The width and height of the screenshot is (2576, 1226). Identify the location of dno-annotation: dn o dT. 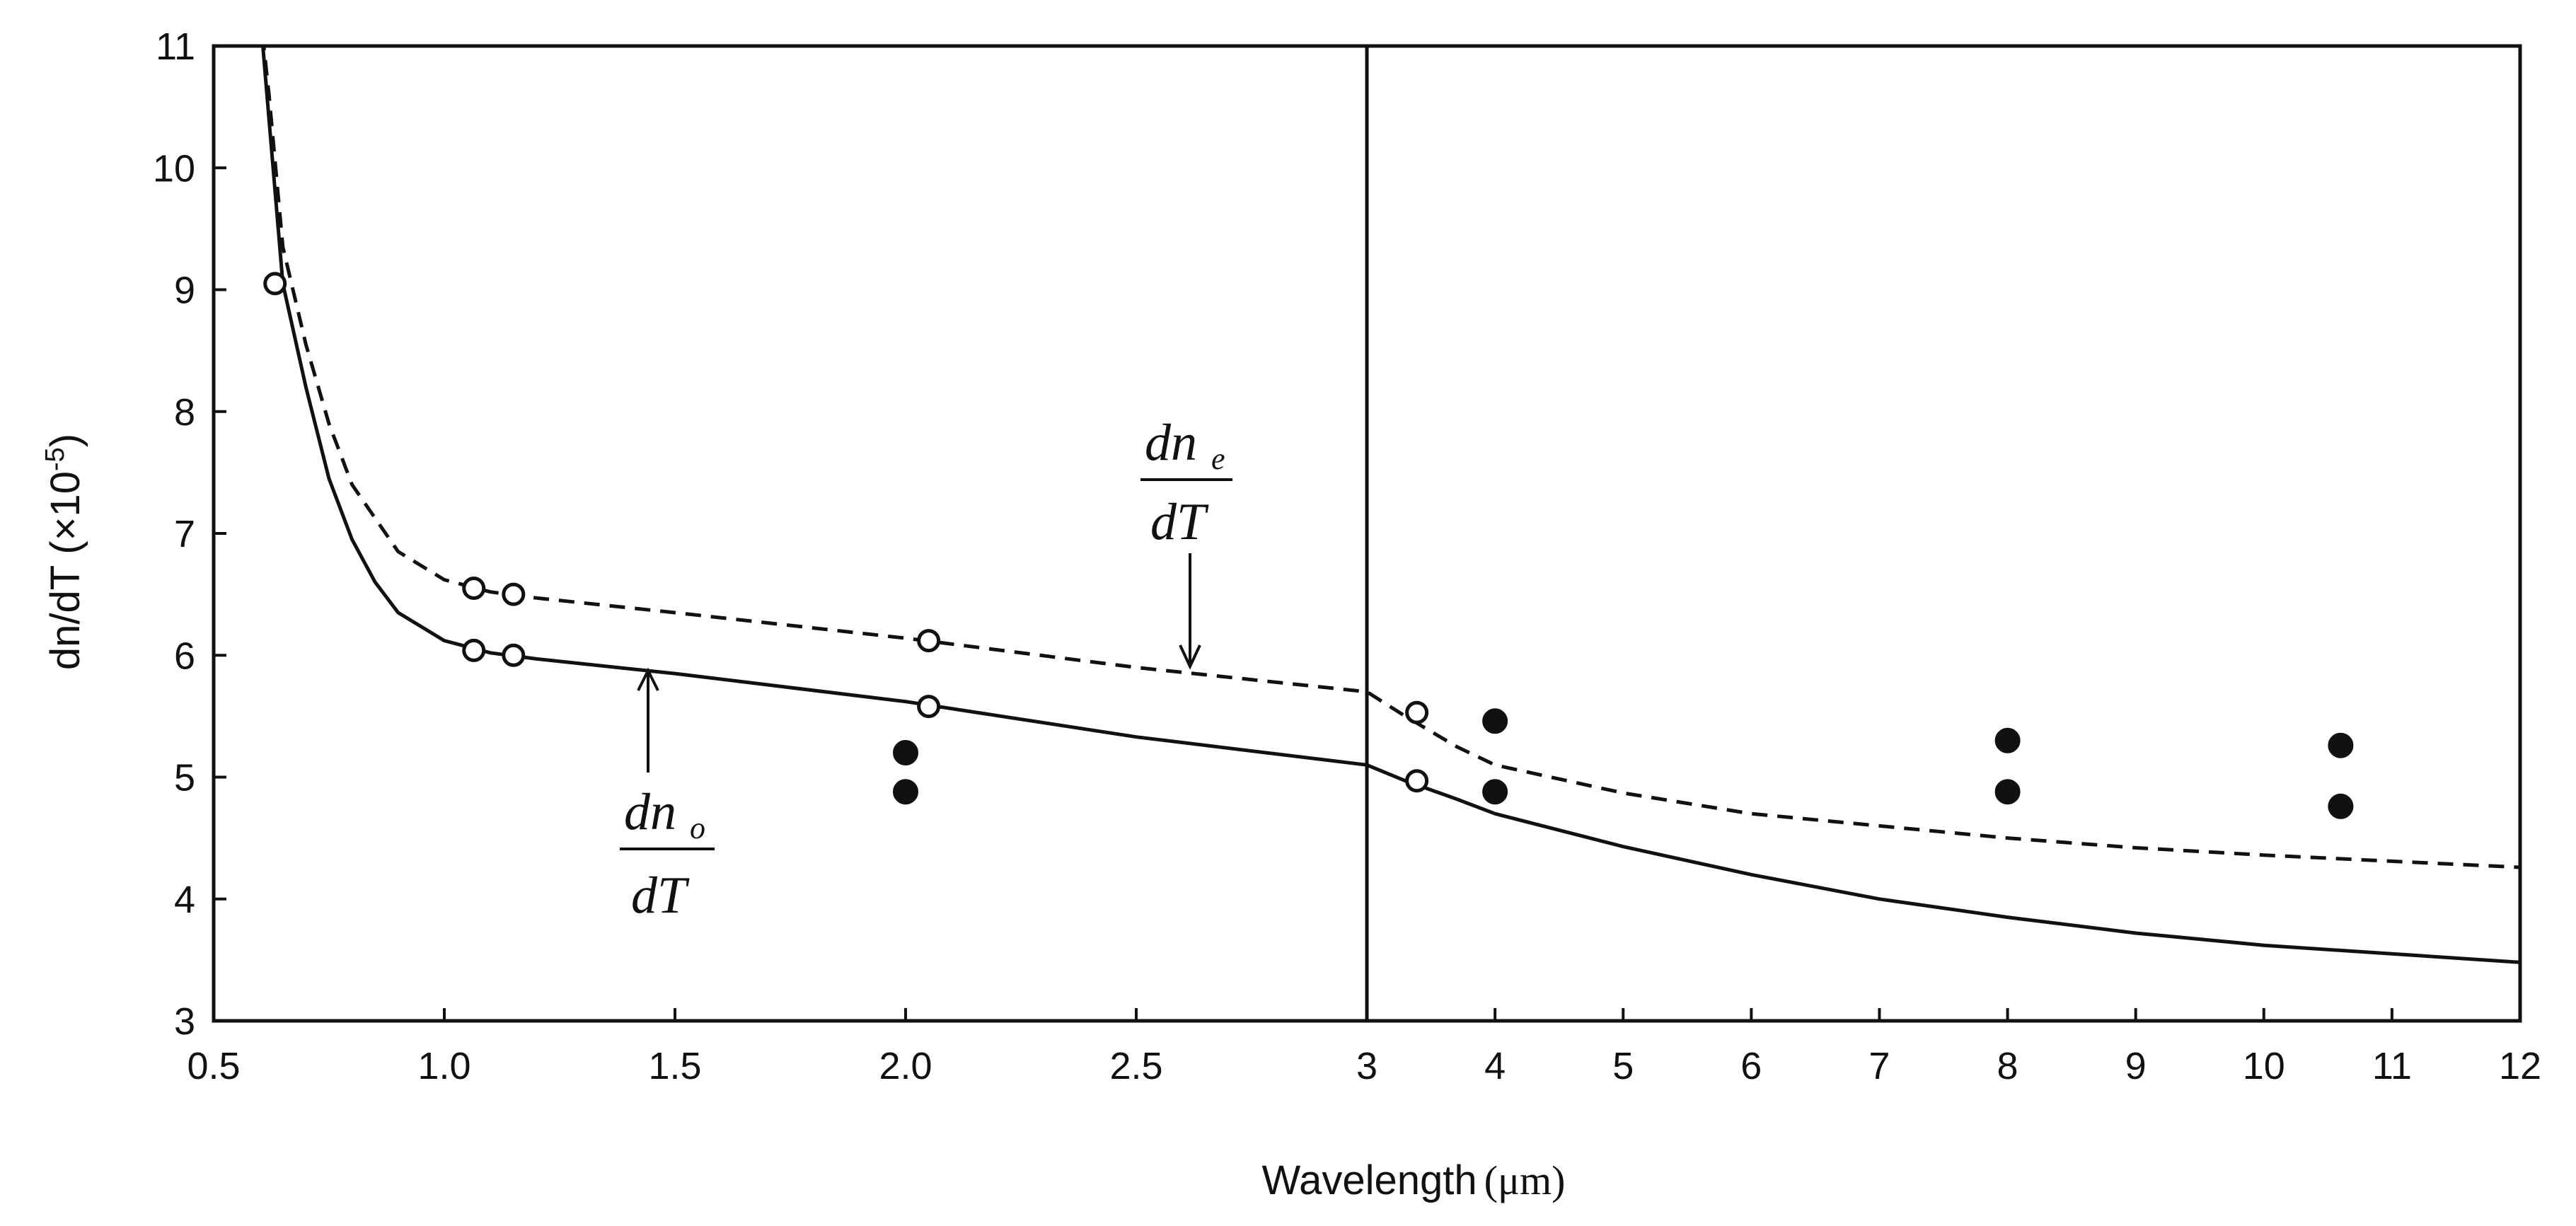
(667, 796).